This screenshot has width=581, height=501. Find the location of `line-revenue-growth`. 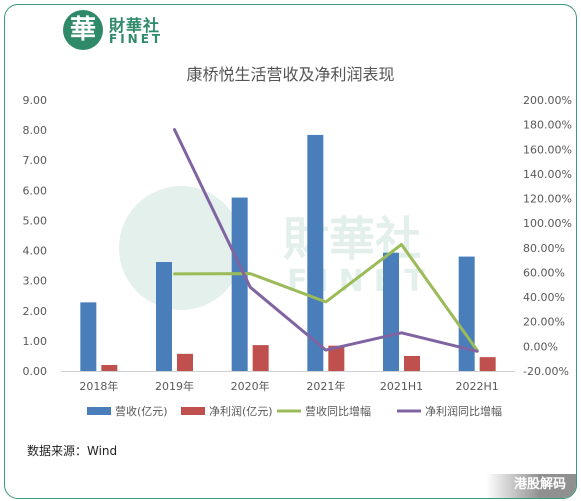

line-revenue-growth is located at coordinates (326, 297).